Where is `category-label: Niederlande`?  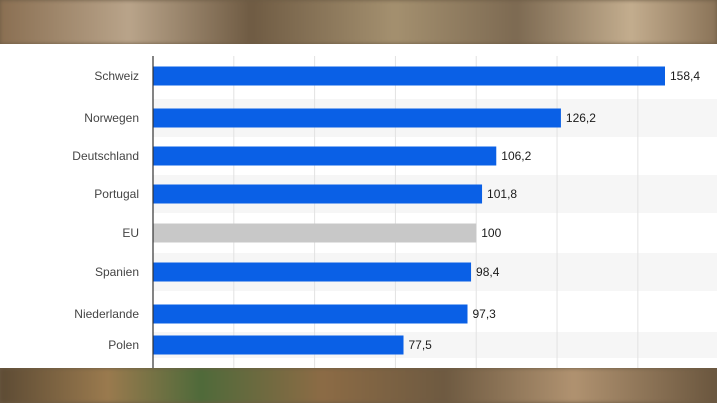 category-label: Niederlande is located at coordinates (106, 314).